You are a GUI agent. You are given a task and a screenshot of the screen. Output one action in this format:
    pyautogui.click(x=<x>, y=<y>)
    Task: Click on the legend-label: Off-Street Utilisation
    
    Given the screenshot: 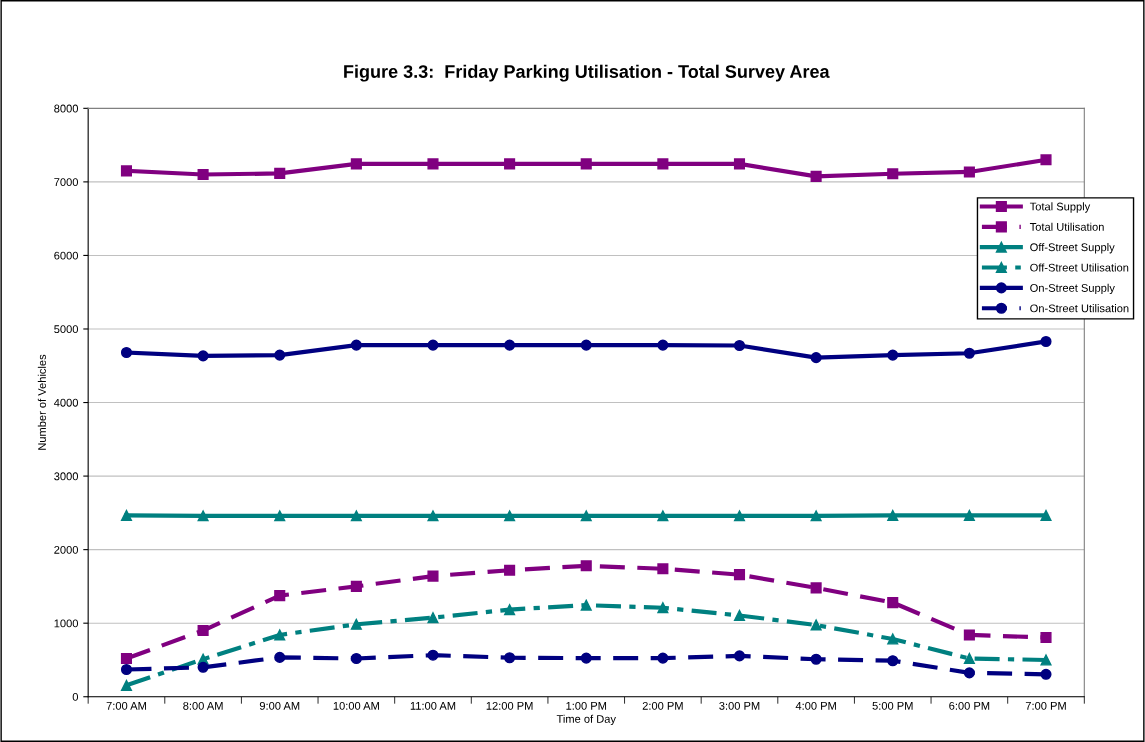 What is the action you would take?
    pyautogui.click(x=1079, y=267)
    